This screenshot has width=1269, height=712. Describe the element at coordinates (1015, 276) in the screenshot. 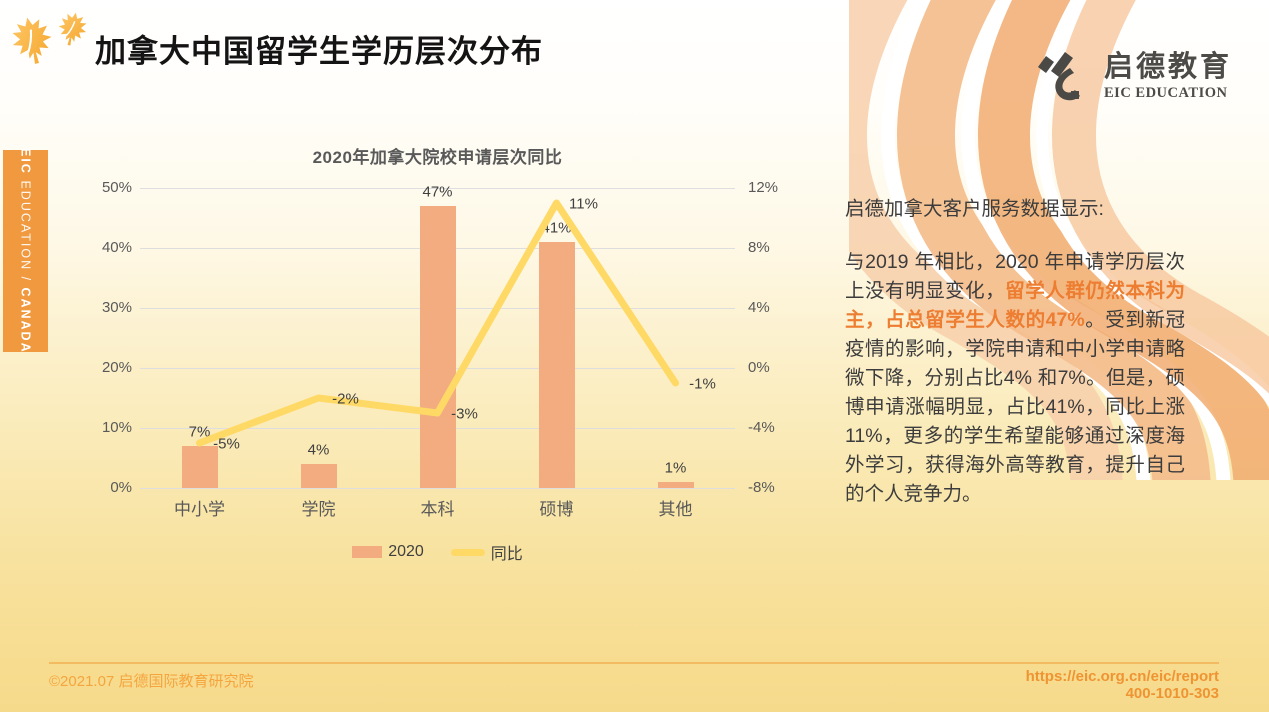

I see `paragraph-text: 与2019 年相比，2020 年申请学历层次上没有明显变化，` at that location.